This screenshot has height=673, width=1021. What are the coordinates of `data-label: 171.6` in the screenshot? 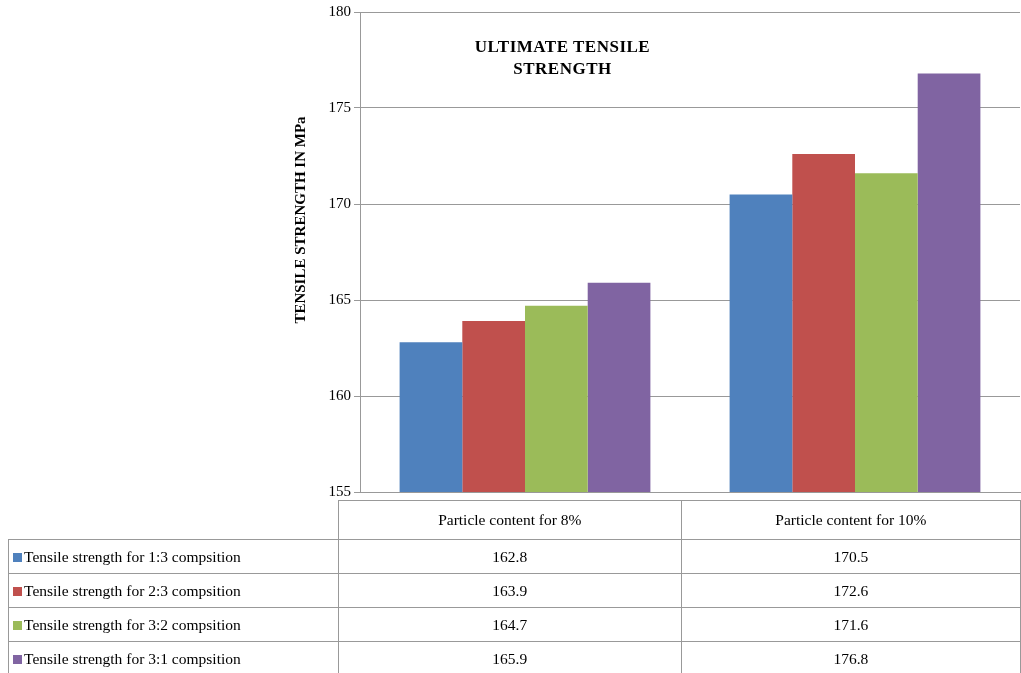 It's located at (851, 624).